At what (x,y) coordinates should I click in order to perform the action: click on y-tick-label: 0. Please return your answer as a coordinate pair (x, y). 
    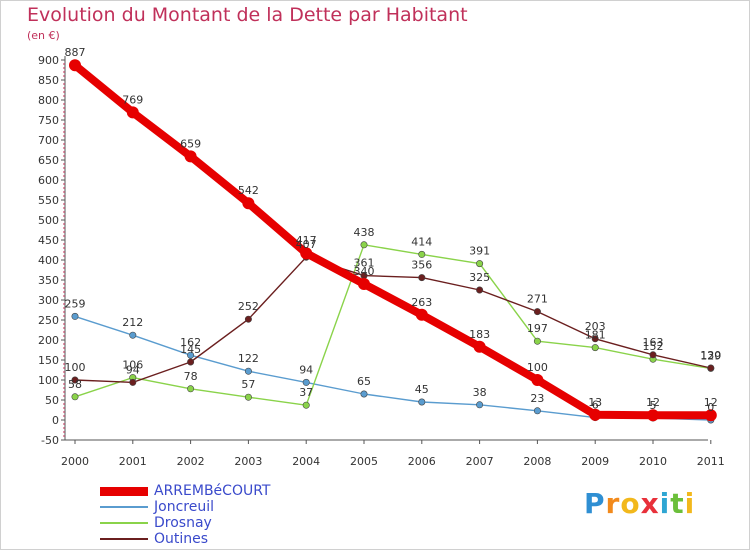
    Looking at the image, I should click on (55, 420).